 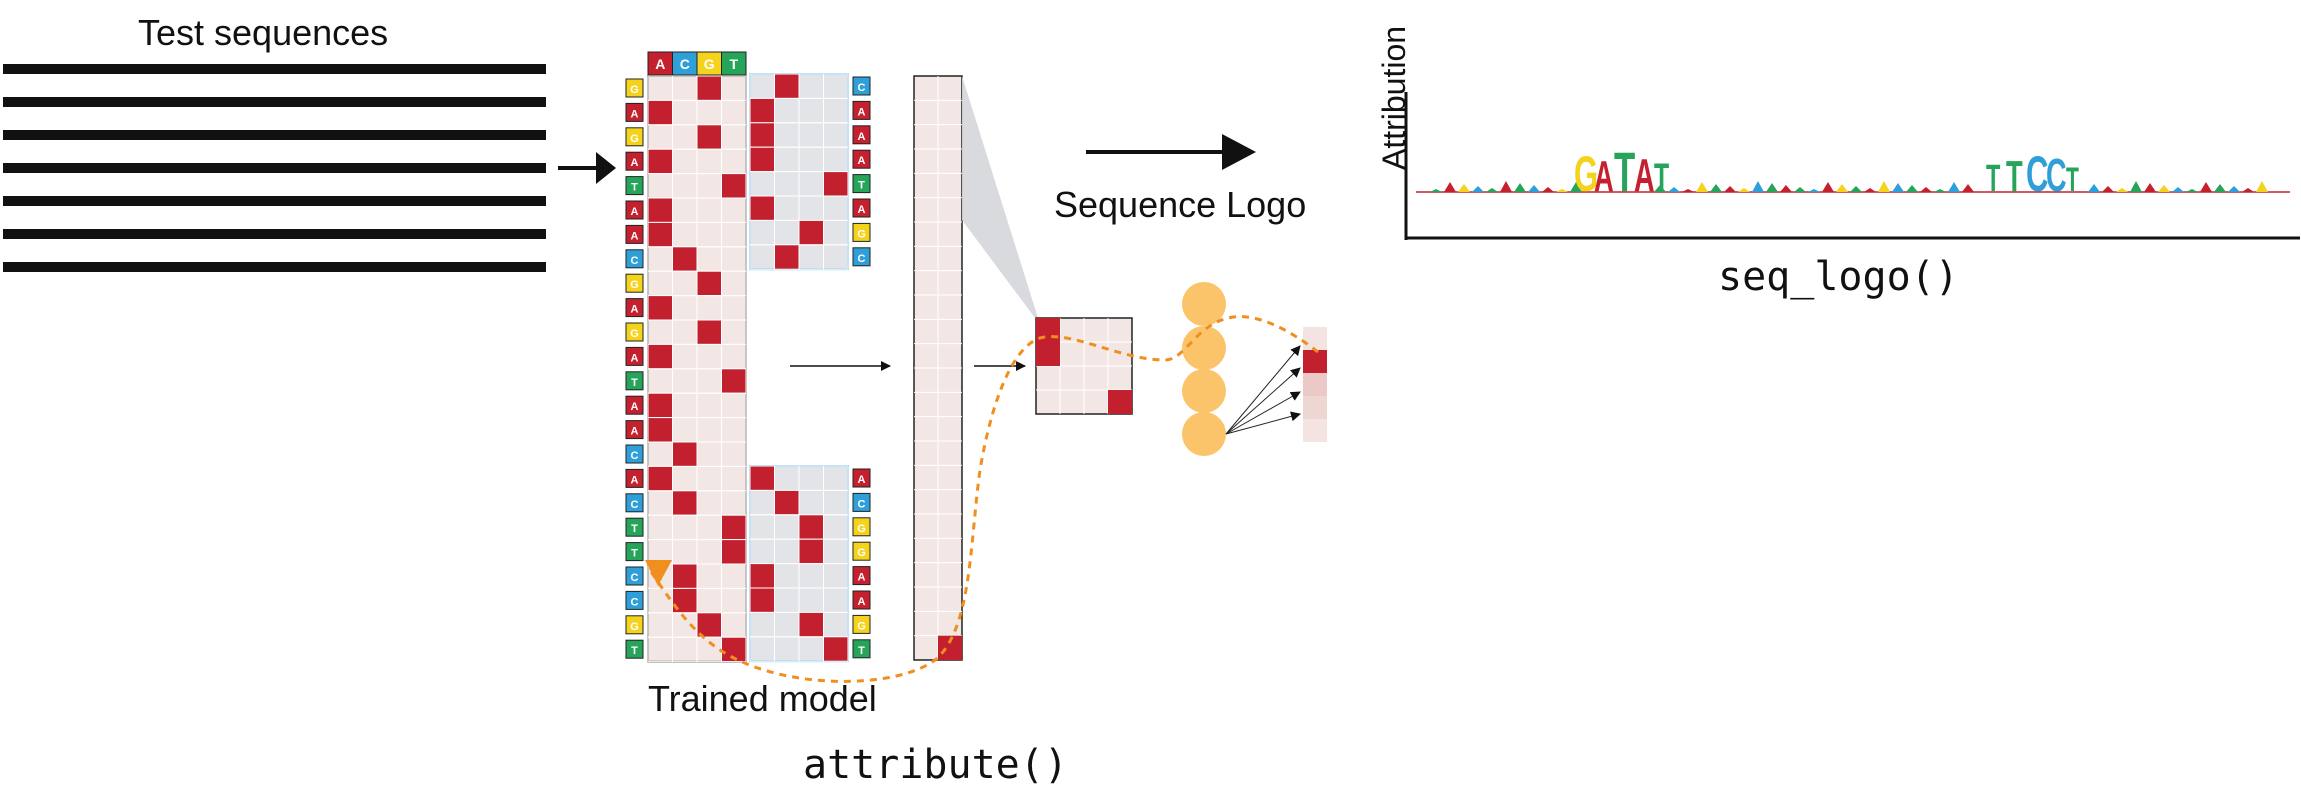 What do you see at coordinates (836, 257) in the screenshot?
I see `filter-top-cell` at bounding box center [836, 257].